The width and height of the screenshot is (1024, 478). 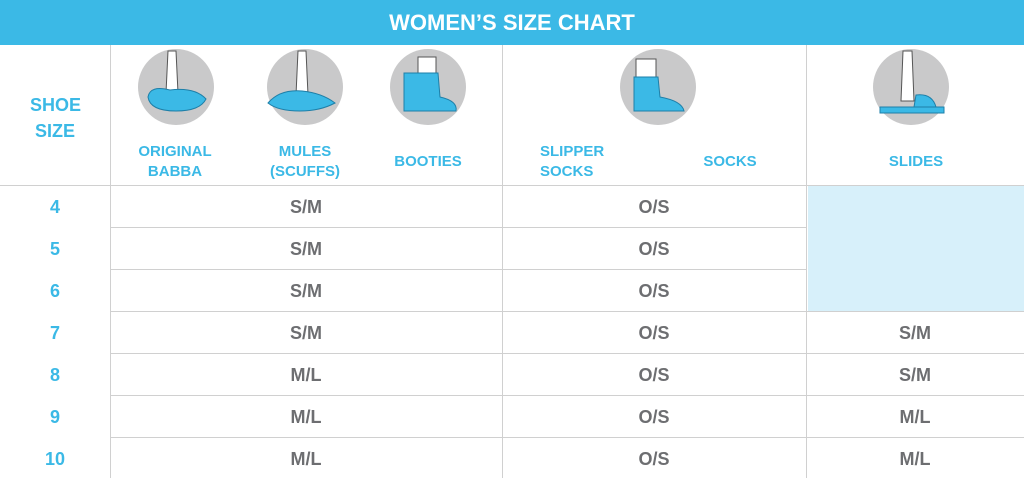 What do you see at coordinates (55, 459) in the screenshot?
I see `shoe-size: 10` at bounding box center [55, 459].